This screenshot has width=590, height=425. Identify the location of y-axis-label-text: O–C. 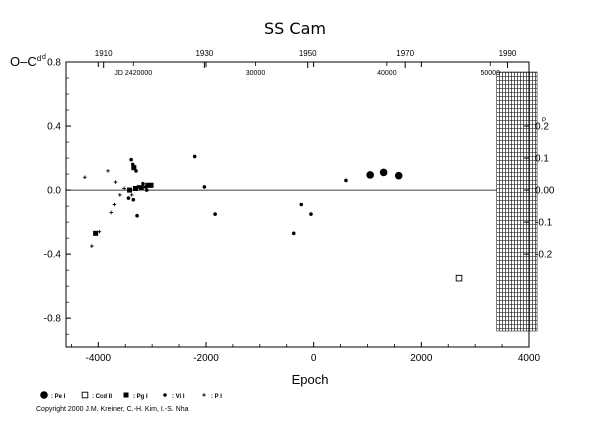
(23, 61).